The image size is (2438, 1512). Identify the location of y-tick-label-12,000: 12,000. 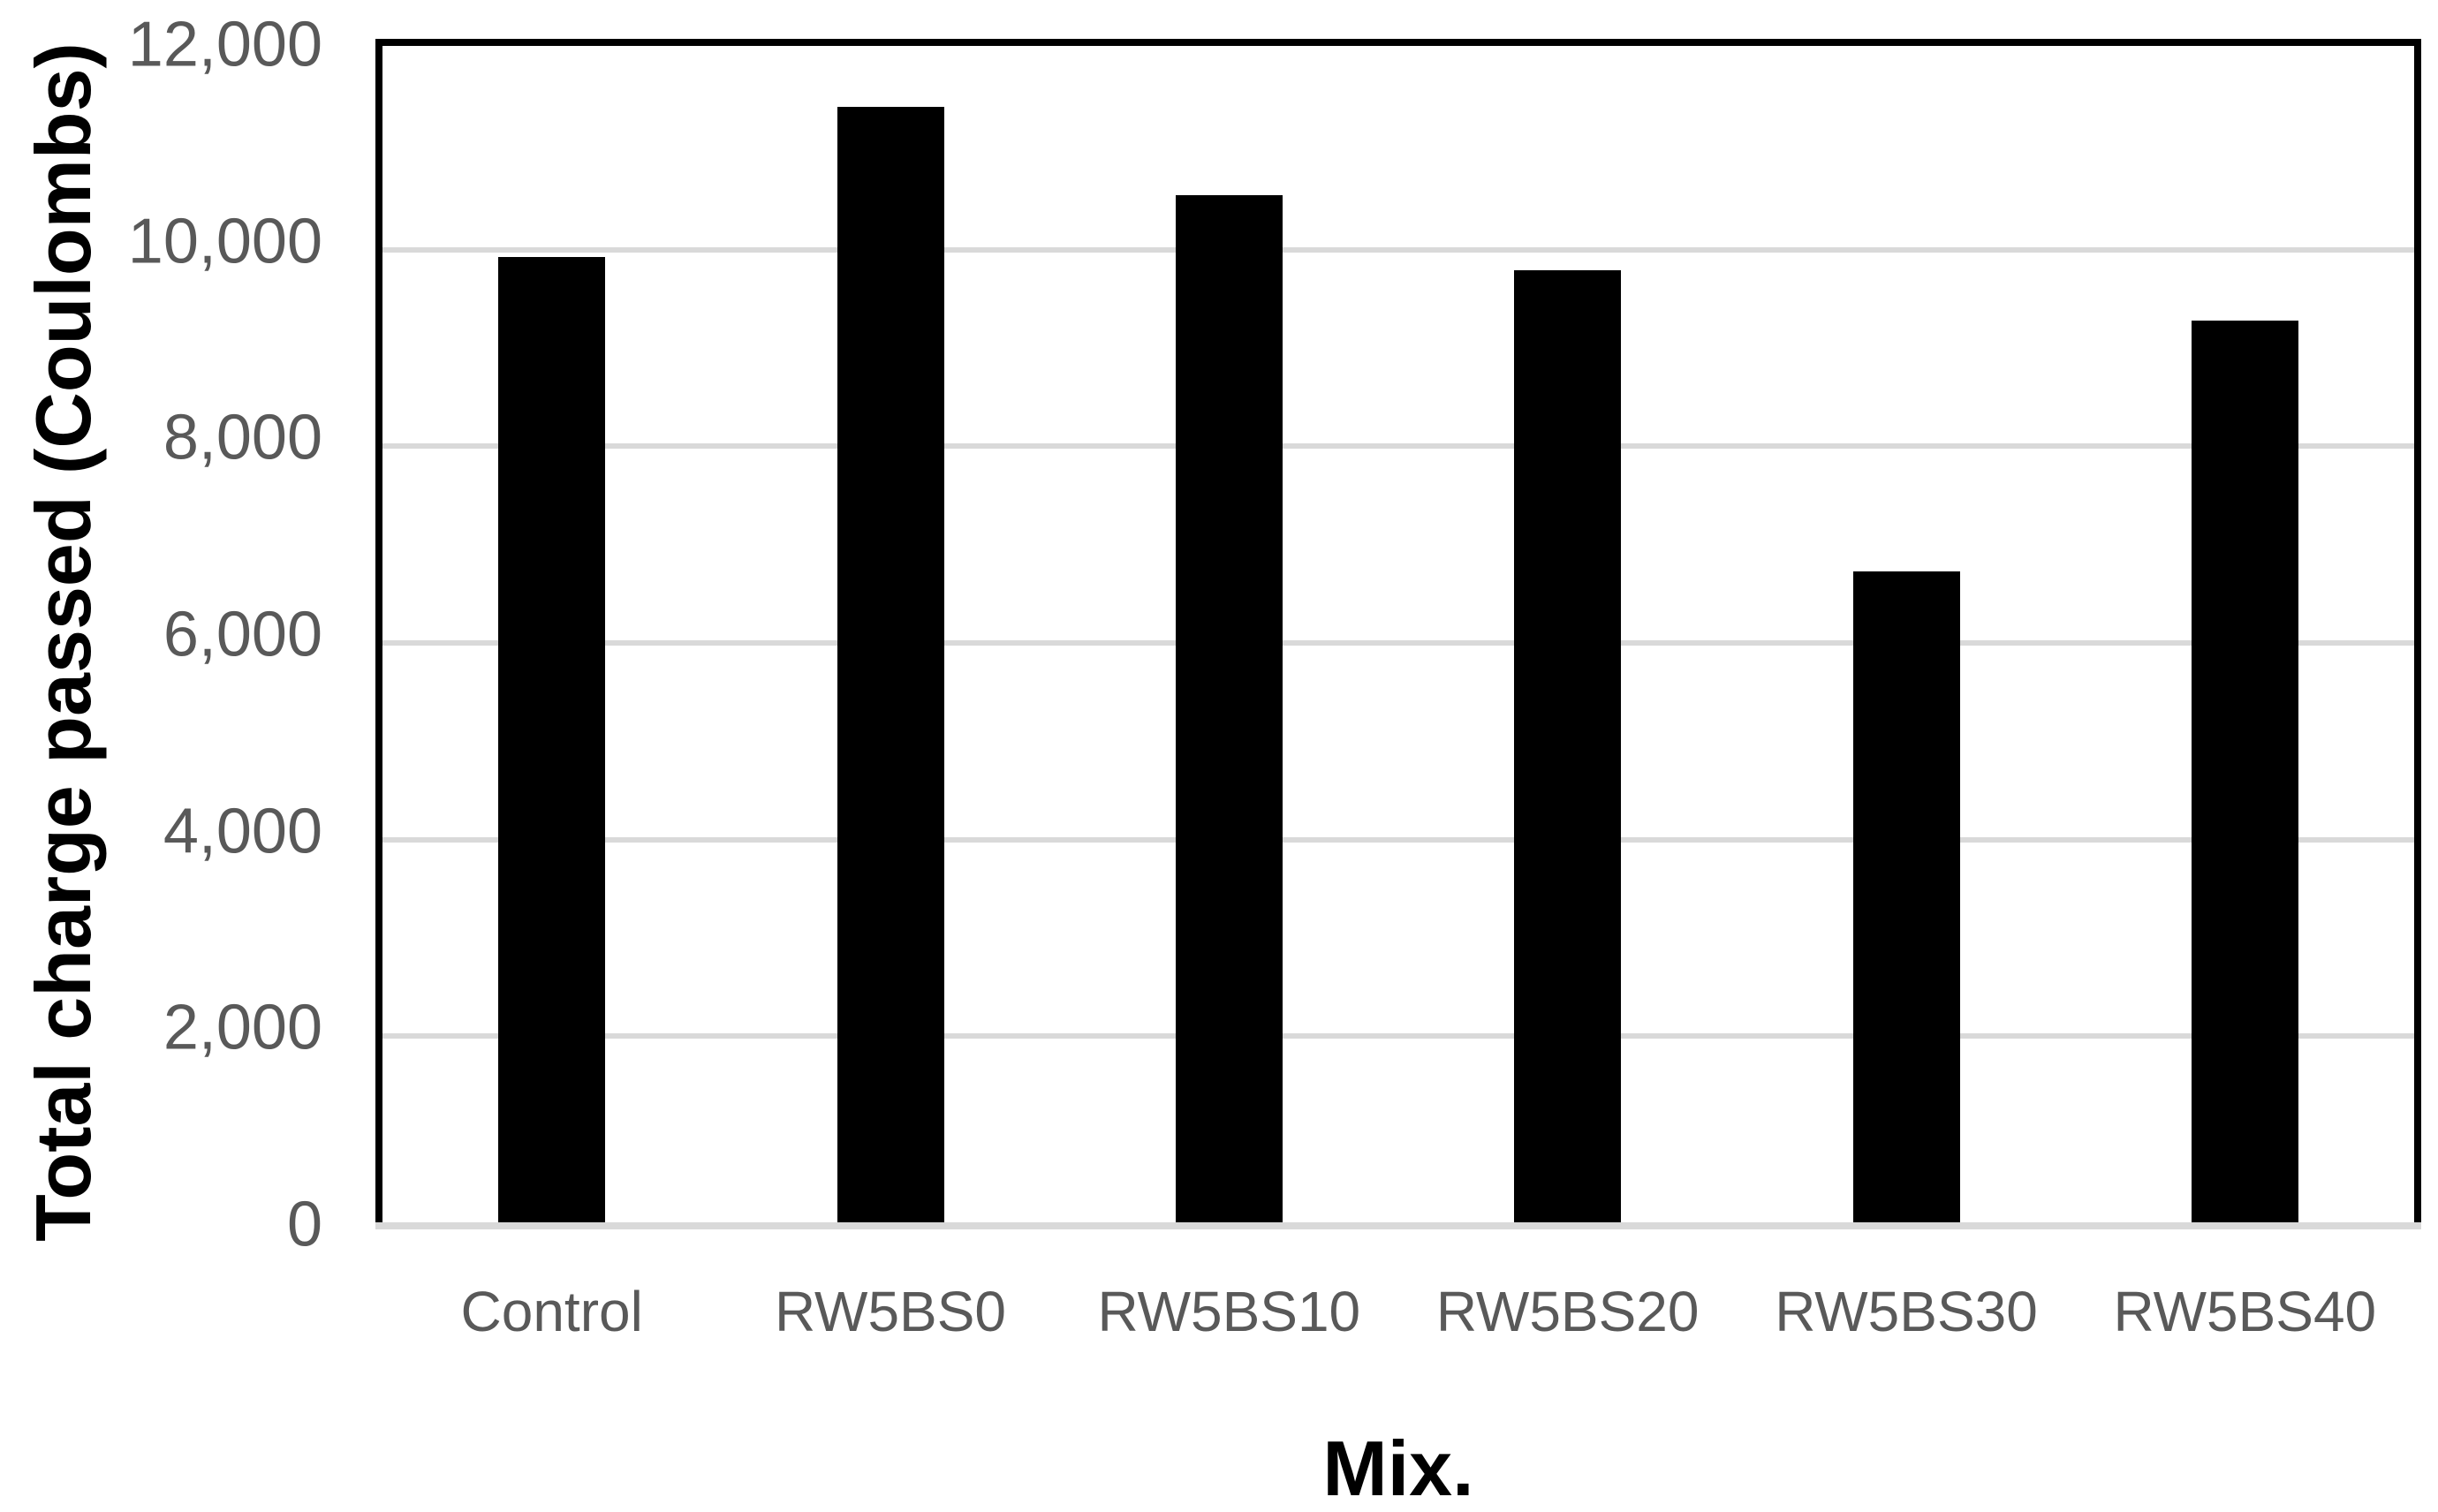
(224, 44).